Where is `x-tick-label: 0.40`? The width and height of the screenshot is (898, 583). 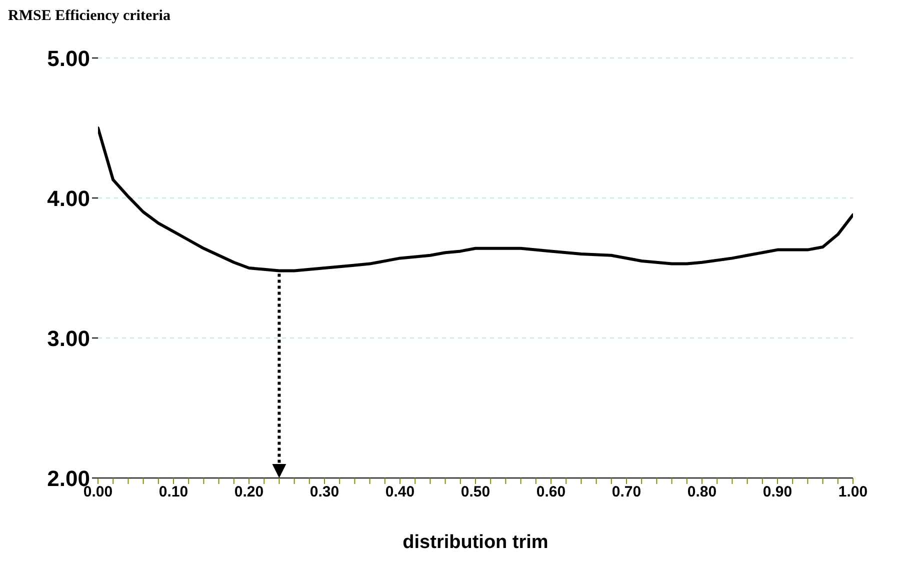
x-tick-label: 0.40 is located at coordinates (400, 492).